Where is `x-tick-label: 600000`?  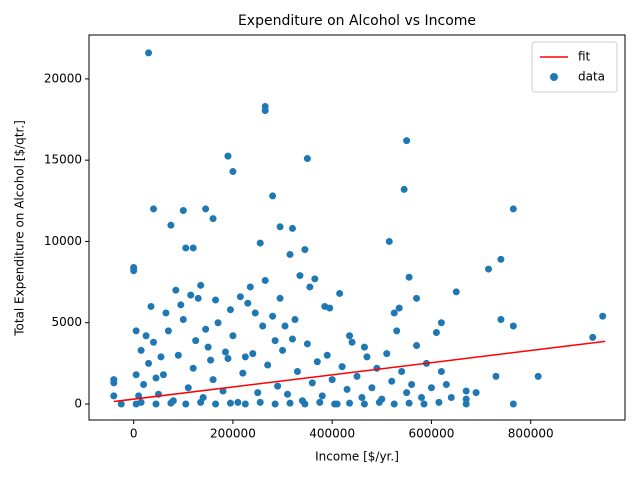
x-tick-label: 600000 is located at coordinates (432, 434).